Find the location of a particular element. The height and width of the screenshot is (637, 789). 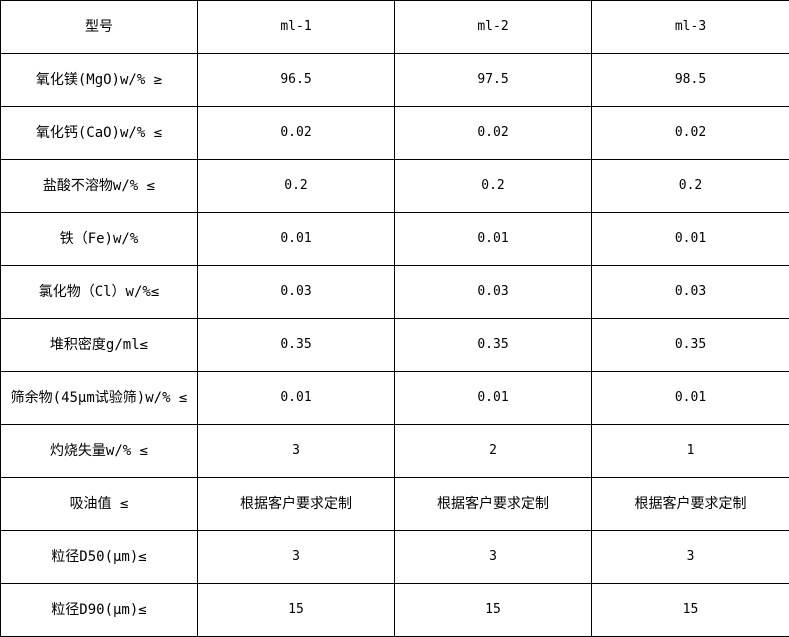

table-row: 氧化镁(MgO)w/% ≥96.5 97.5 98.5 is located at coordinates (394, 80).